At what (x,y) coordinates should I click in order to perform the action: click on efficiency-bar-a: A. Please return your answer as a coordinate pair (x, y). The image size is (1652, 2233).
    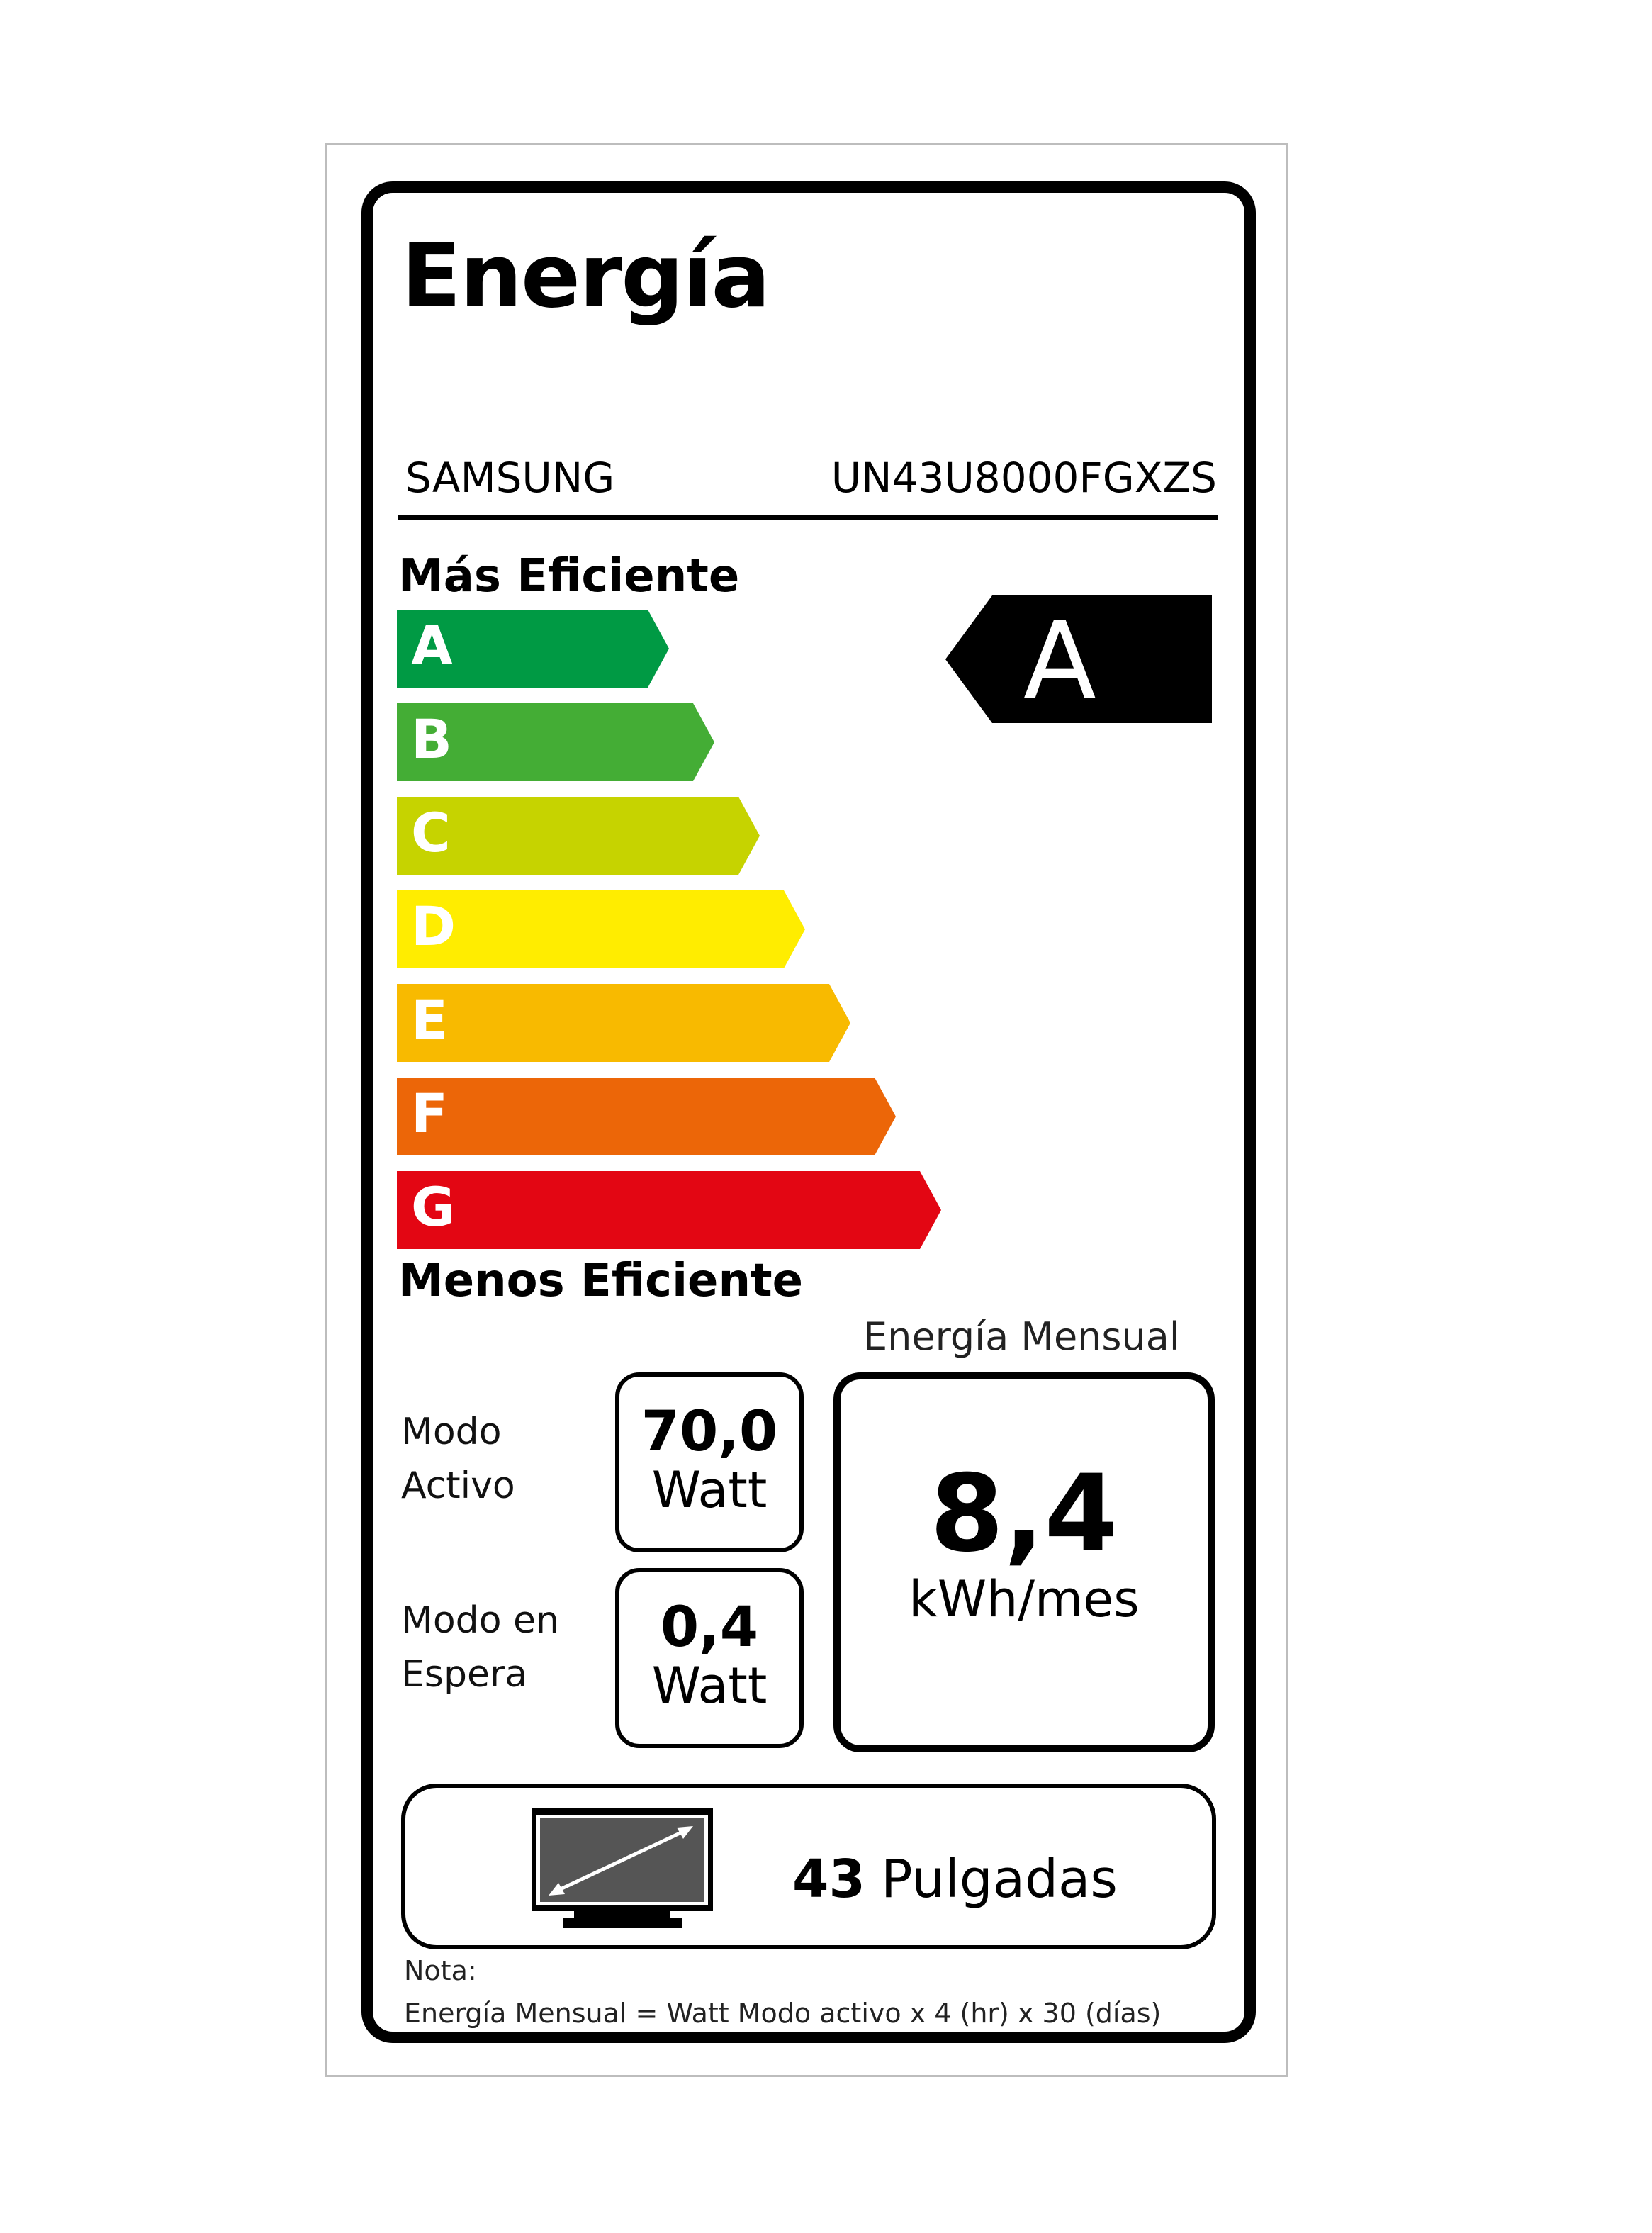
    Looking at the image, I should click on (533, 649).